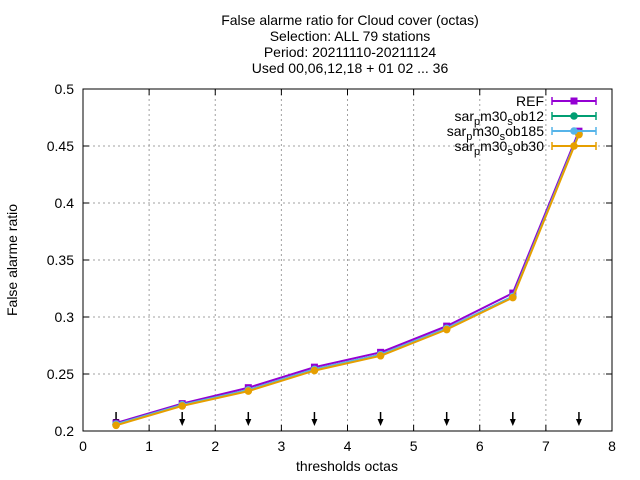 The height and width of the screenshot is (480, 640). What do you see at coordinates (12, 260) in the screenshot?
I see `y-axis-label: False alarme ratio` at bounding box center [12, 260].